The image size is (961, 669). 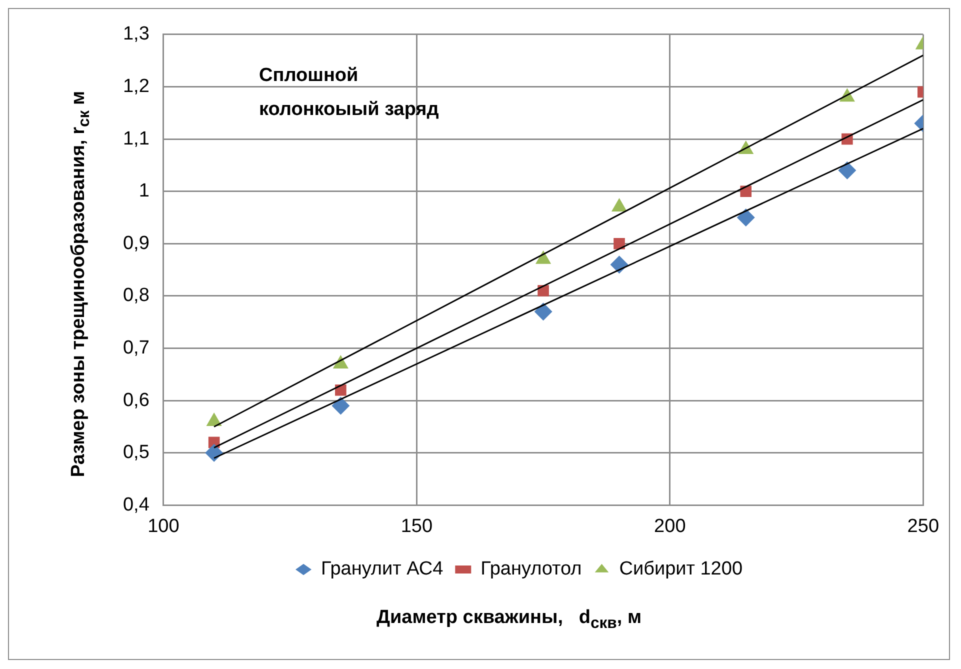 What do you see at coordinates (136, 243) in the screenshot?
I see `y-tick-label: 0,9` at bounding box center [136, 243].